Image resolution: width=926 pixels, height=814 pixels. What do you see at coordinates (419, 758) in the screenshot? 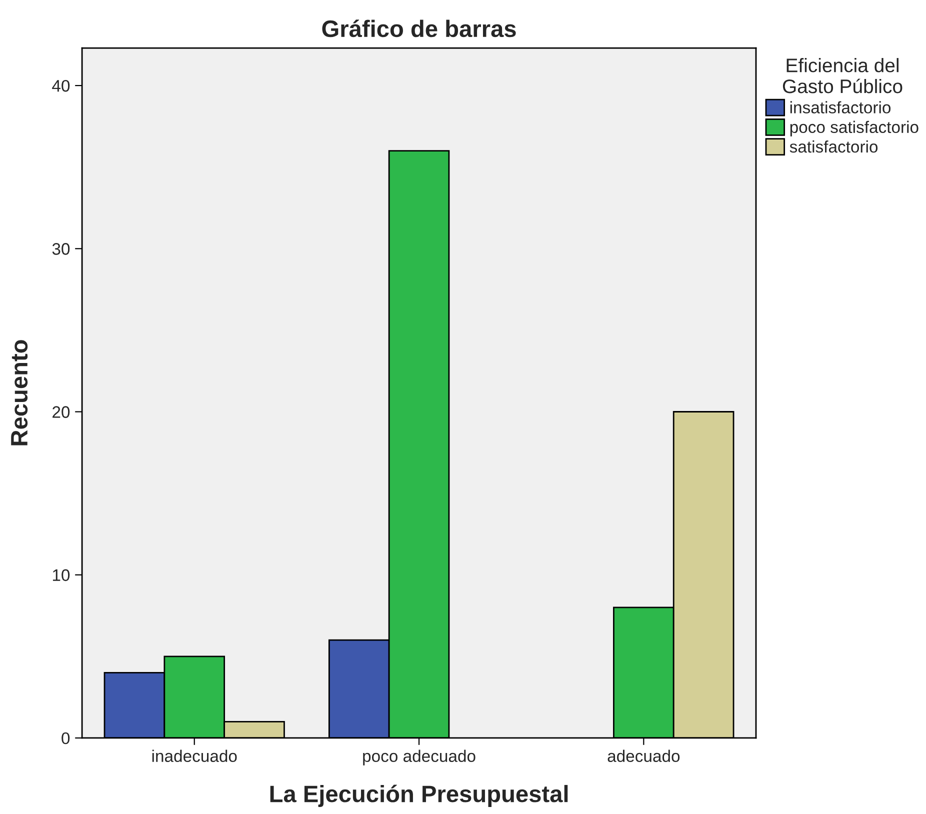
I see `x-tick-label: poco adecuado` at bounding box center [419, 758].